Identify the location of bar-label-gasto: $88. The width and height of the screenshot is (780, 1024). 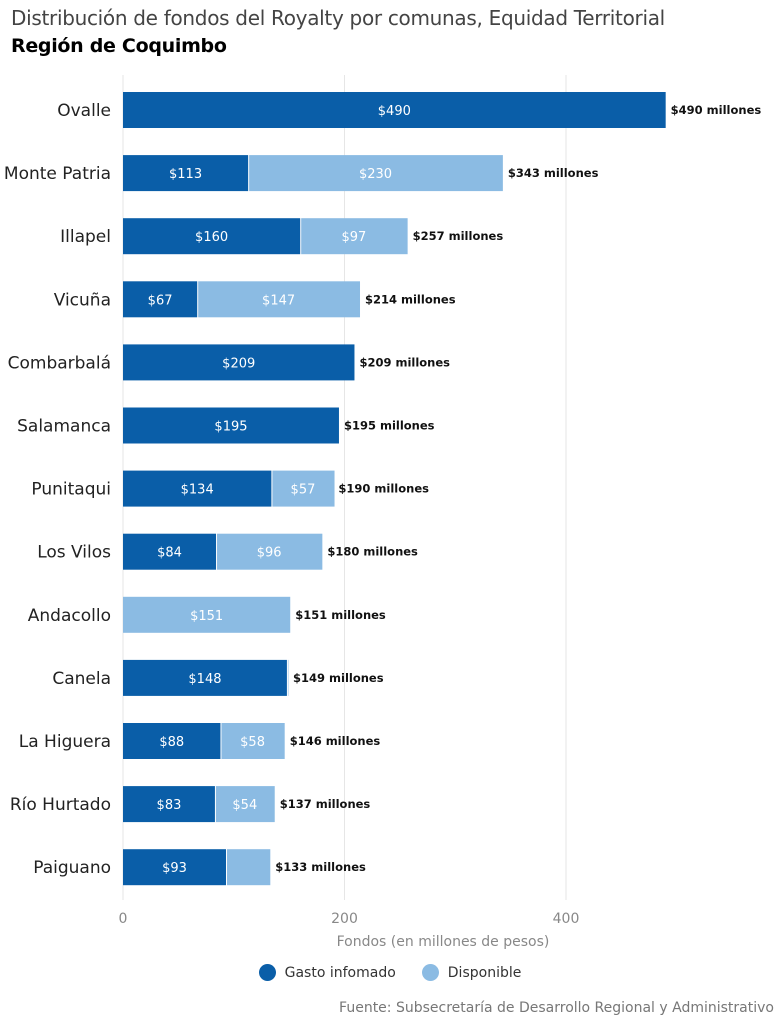
(171, 742).